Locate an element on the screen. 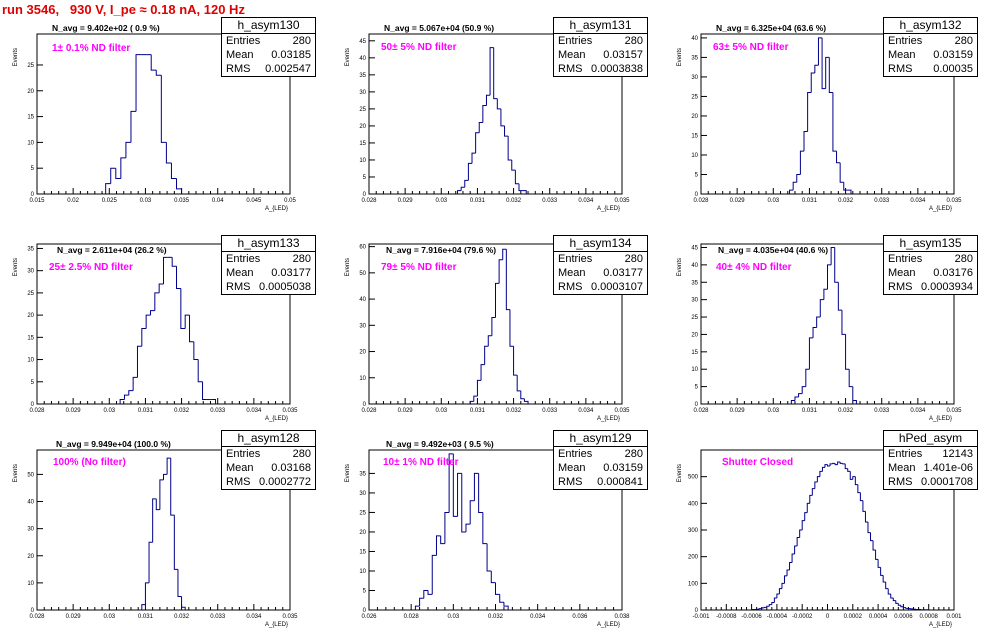 This screenshot has height=635, width=996. n-avg-label: N_avg = 4.035e+04 (40.6 %) is located at coordinates (773, 250).